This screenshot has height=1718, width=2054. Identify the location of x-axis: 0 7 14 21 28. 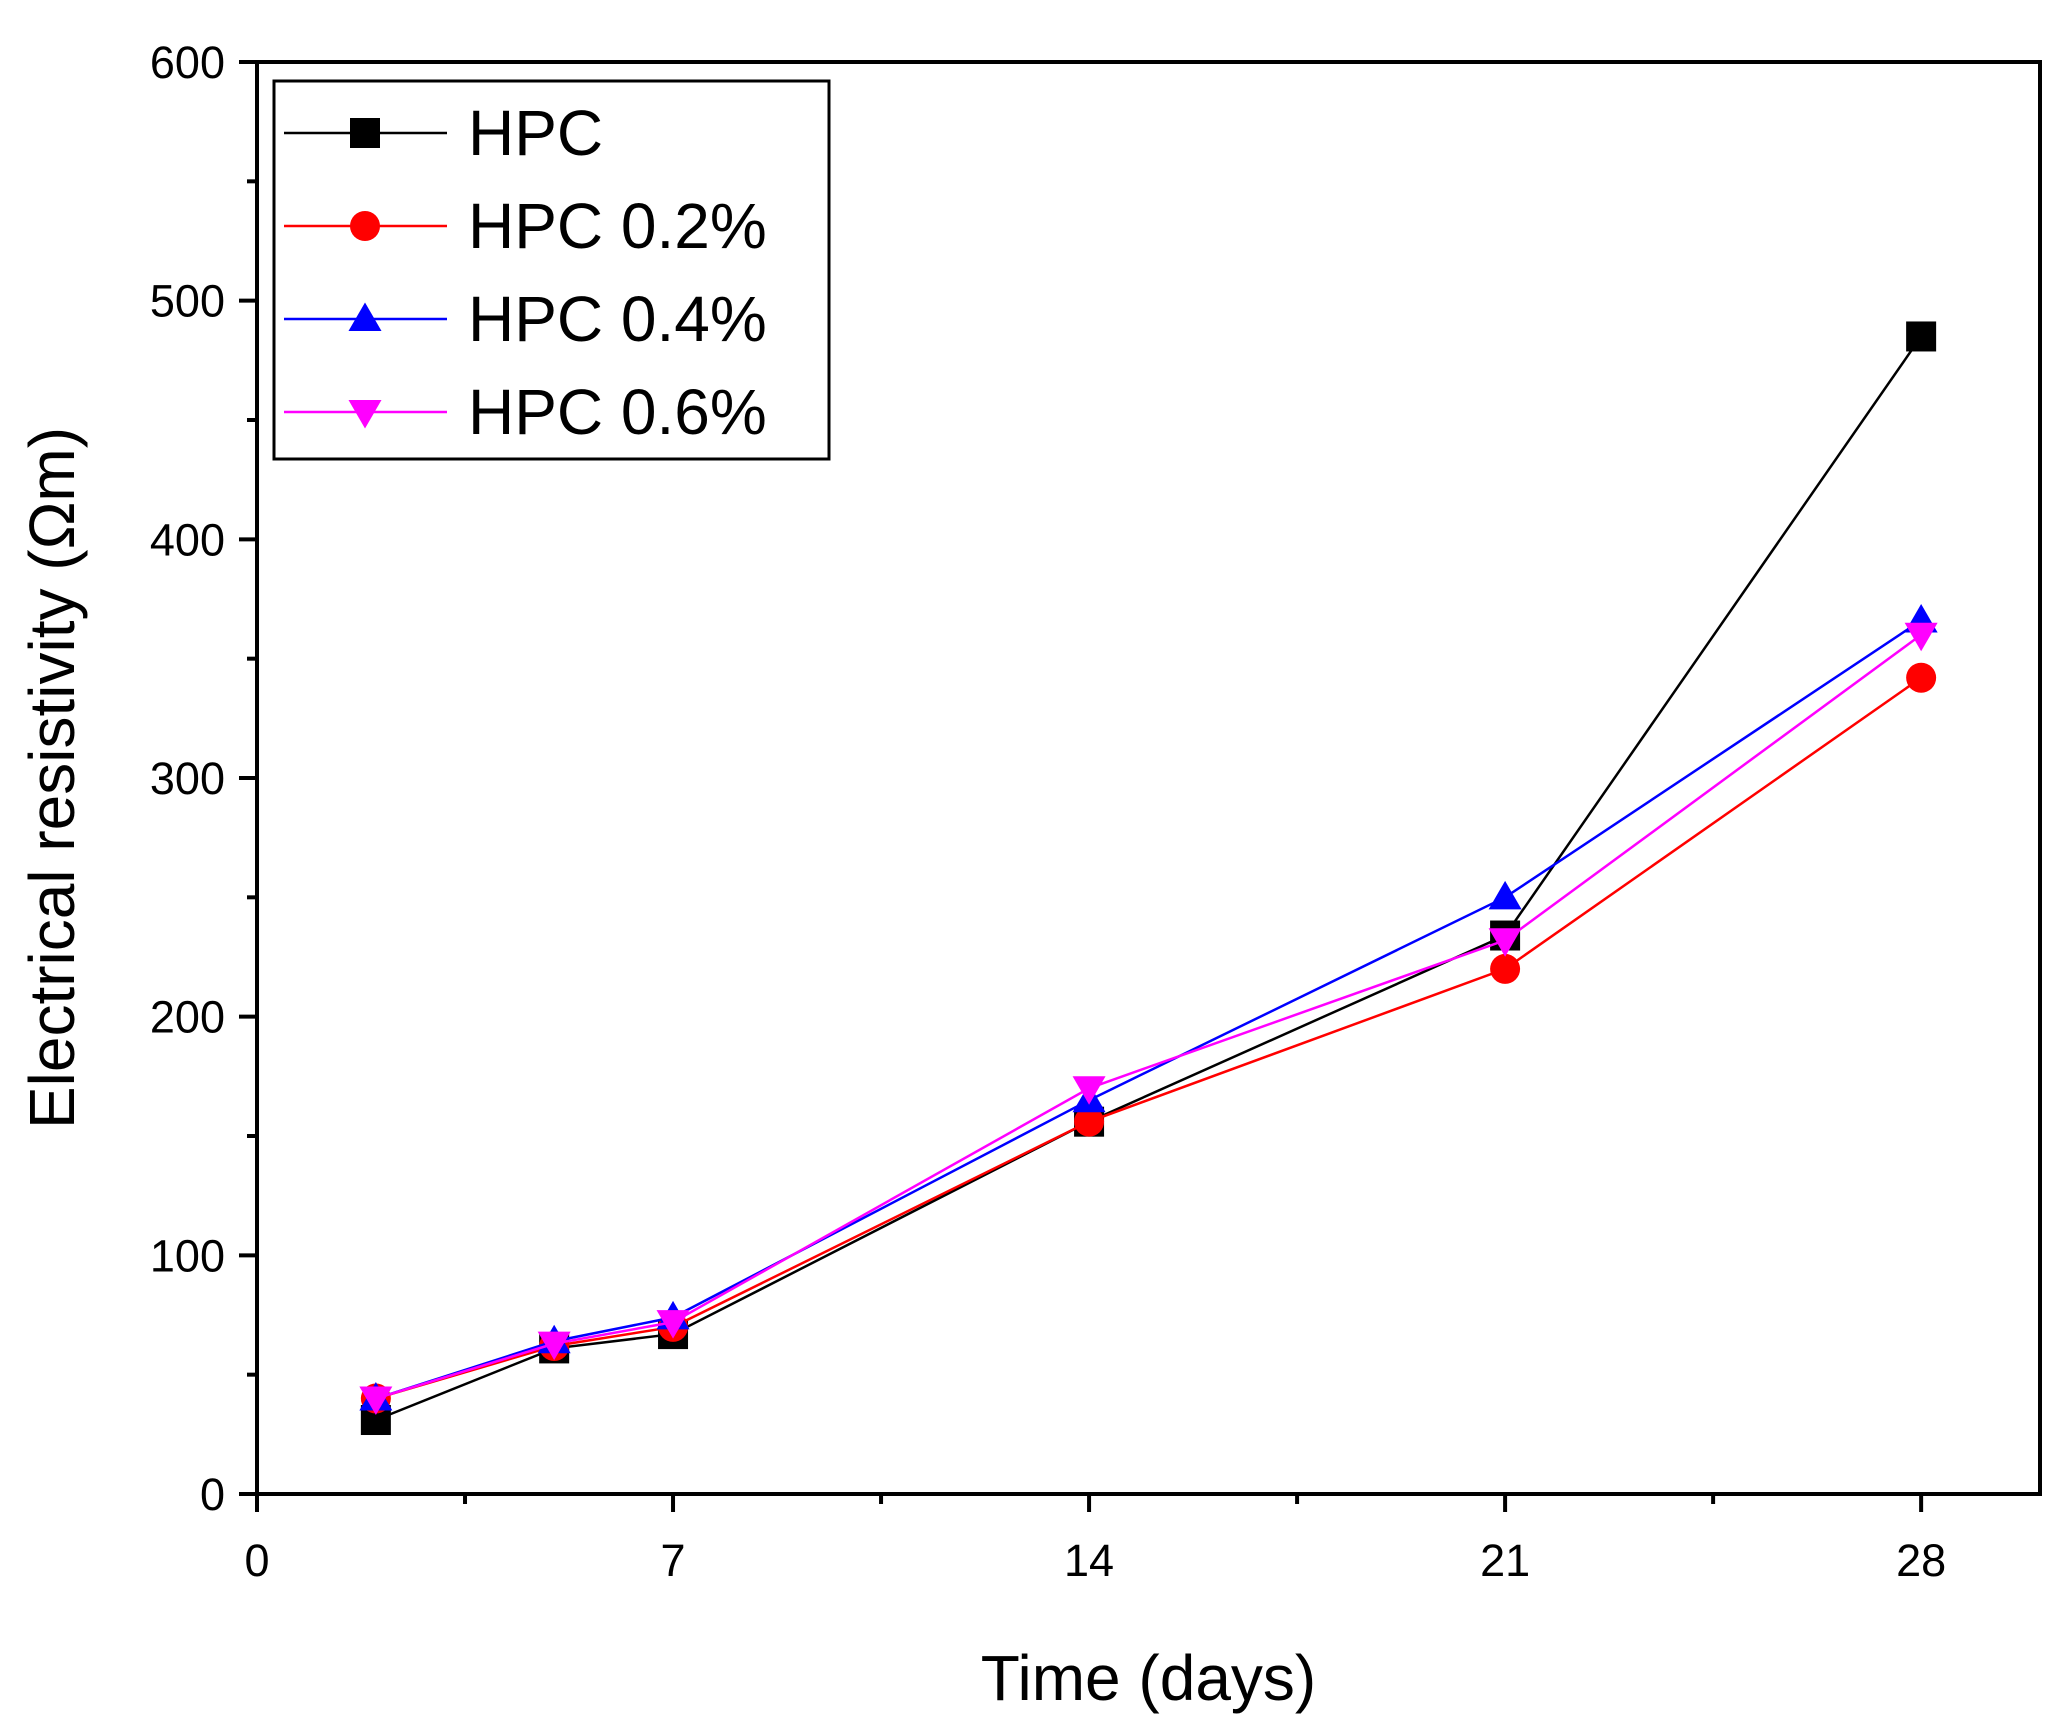
(1095, 1540).